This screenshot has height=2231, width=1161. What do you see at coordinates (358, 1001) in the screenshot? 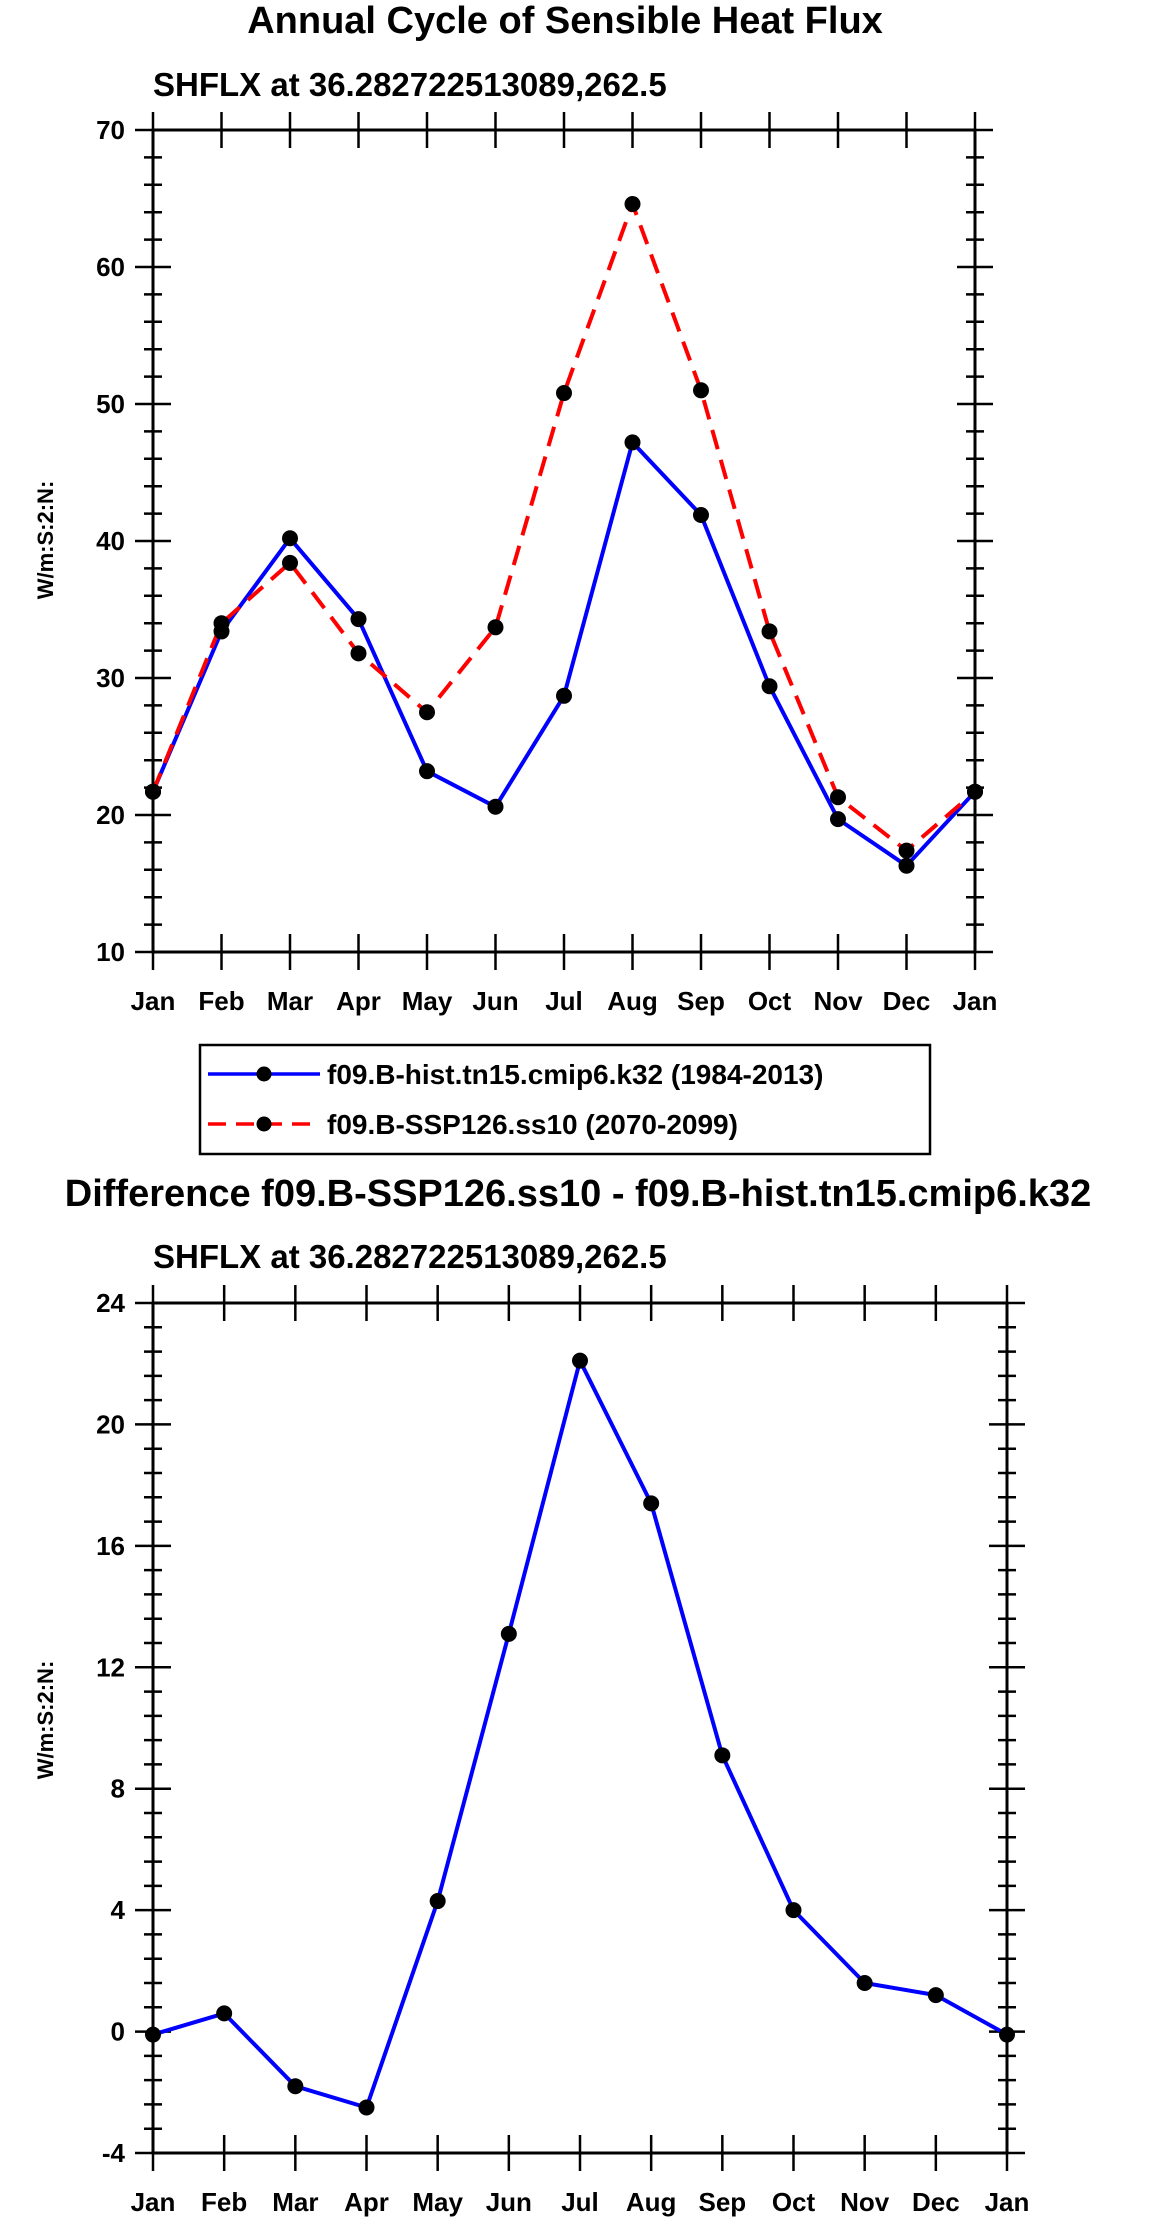
I see `chart1-xtick-label: Apr` at bounding box center [358, 1001].